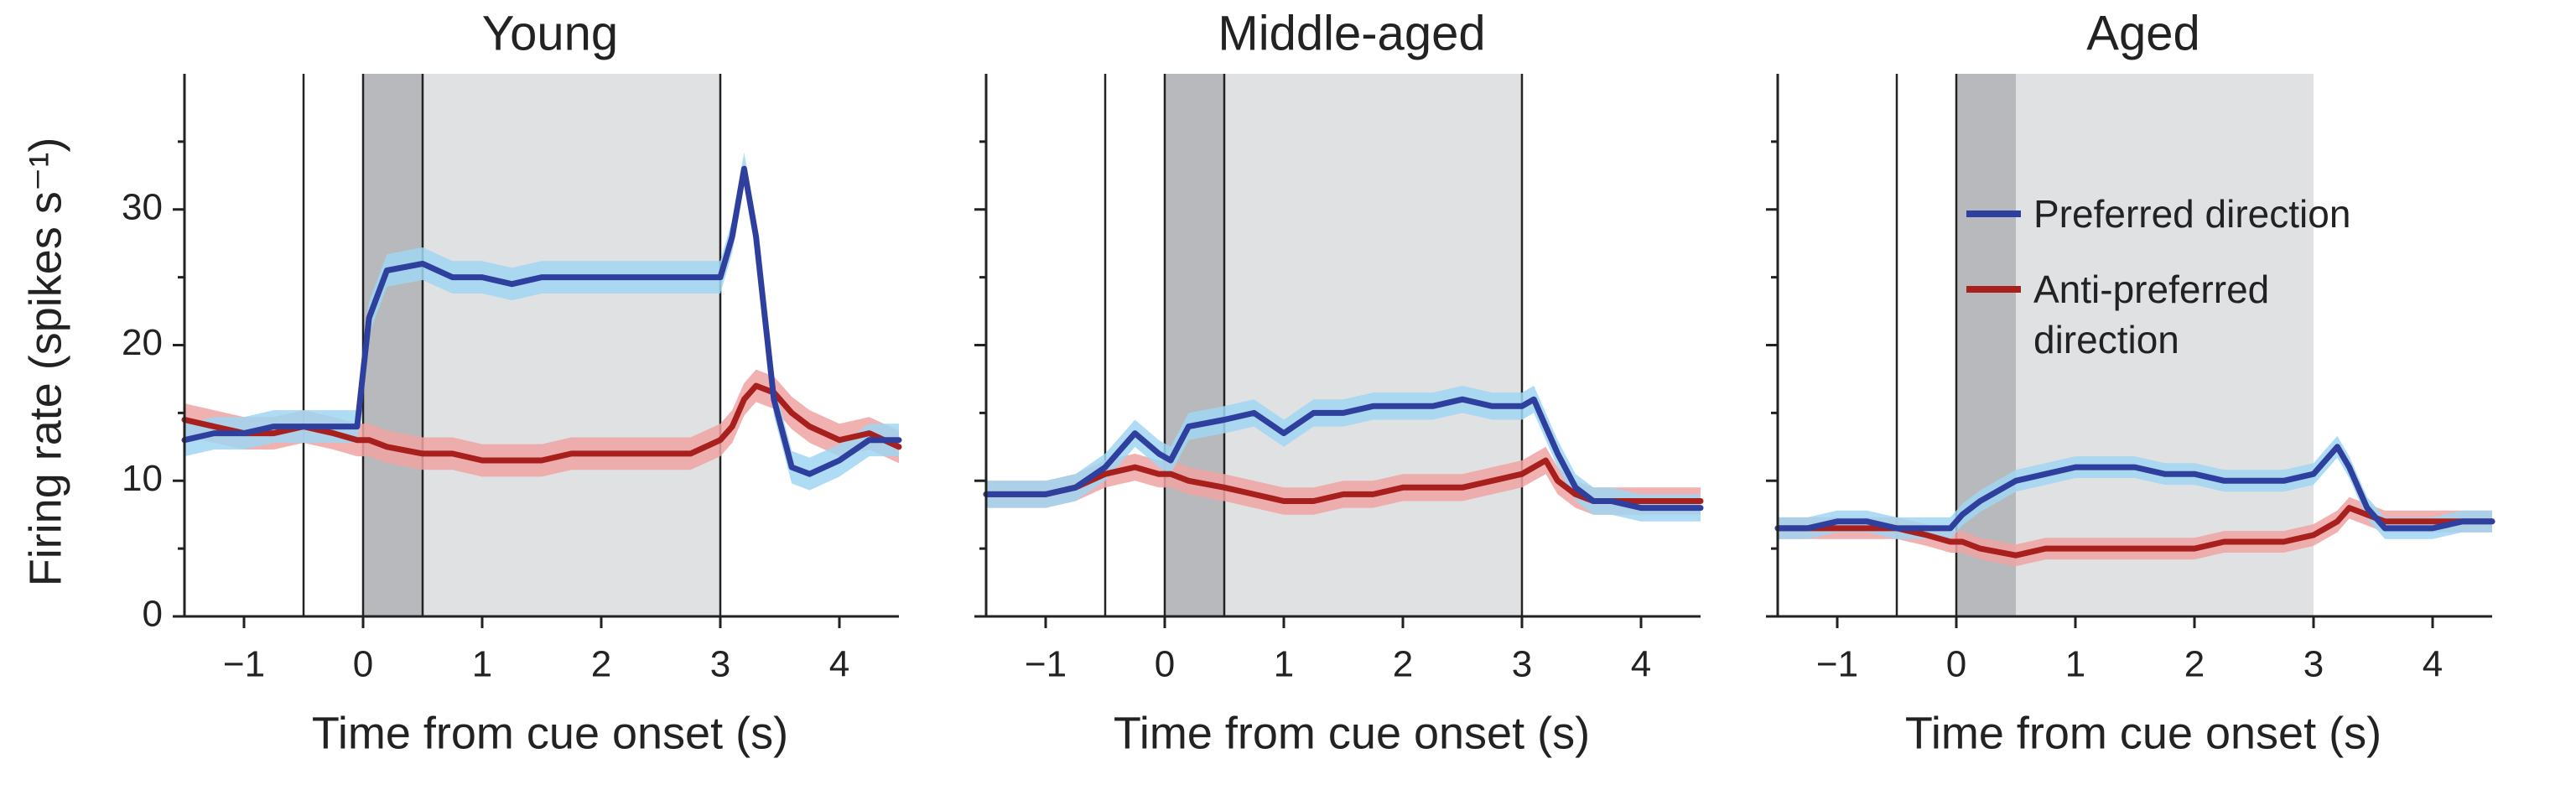  Describe the element at coordinates (153, 614) in the screenshot. I see `y-tick-label: 0` at that location.